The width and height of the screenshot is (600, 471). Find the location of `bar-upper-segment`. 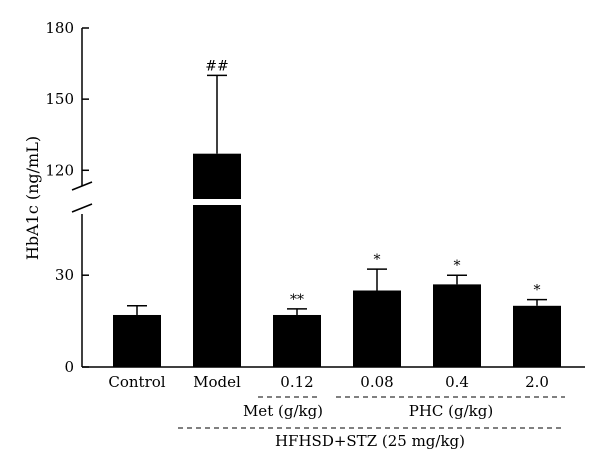

bar-upper-segment is located at coordinates (217, 176).